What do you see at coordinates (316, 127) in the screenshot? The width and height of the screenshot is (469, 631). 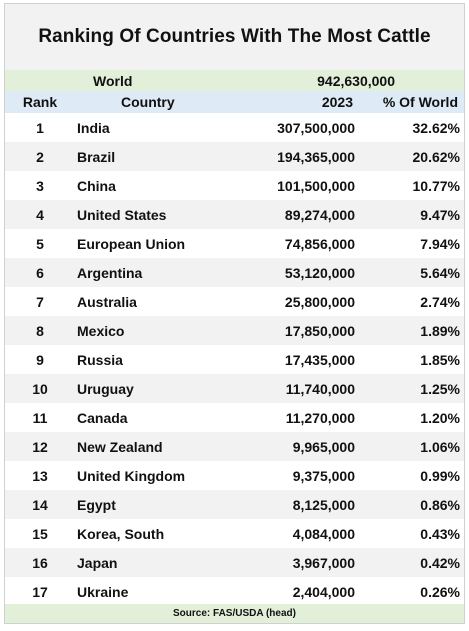 I see `value-cell: 307,500,000` at bounding box center [316, 127].